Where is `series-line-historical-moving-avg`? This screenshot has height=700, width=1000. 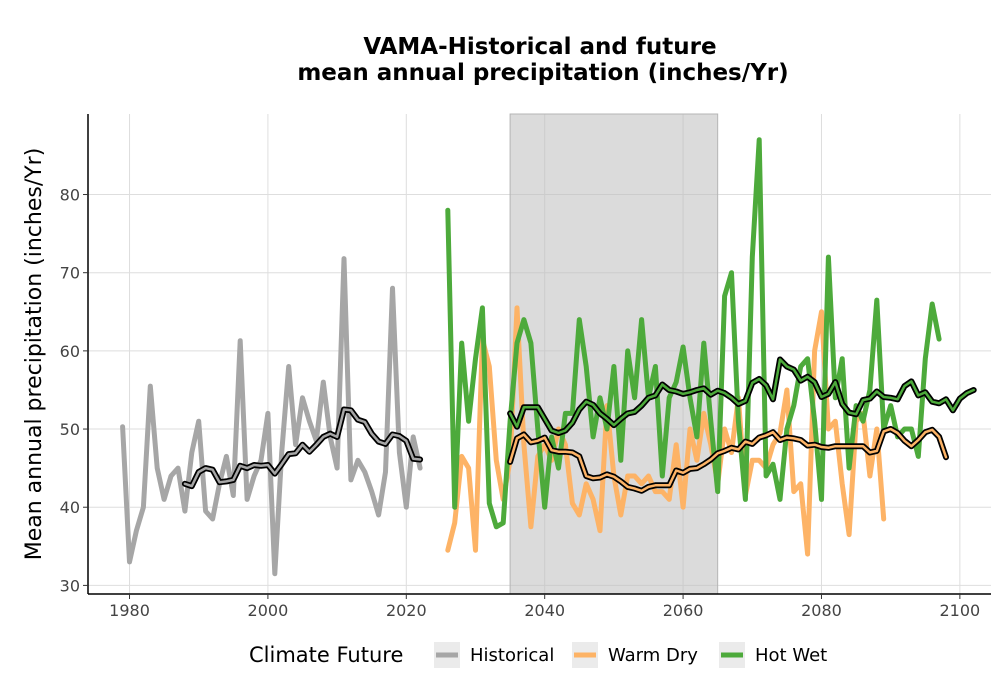
series-line-historical-moving-avg is located at coordinates (302, 448).